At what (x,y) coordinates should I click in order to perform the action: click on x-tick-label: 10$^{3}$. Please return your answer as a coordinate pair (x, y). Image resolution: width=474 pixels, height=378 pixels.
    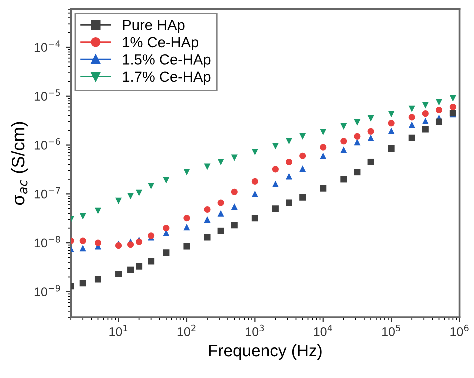
    Looking at the image, I should click on (255, 330).